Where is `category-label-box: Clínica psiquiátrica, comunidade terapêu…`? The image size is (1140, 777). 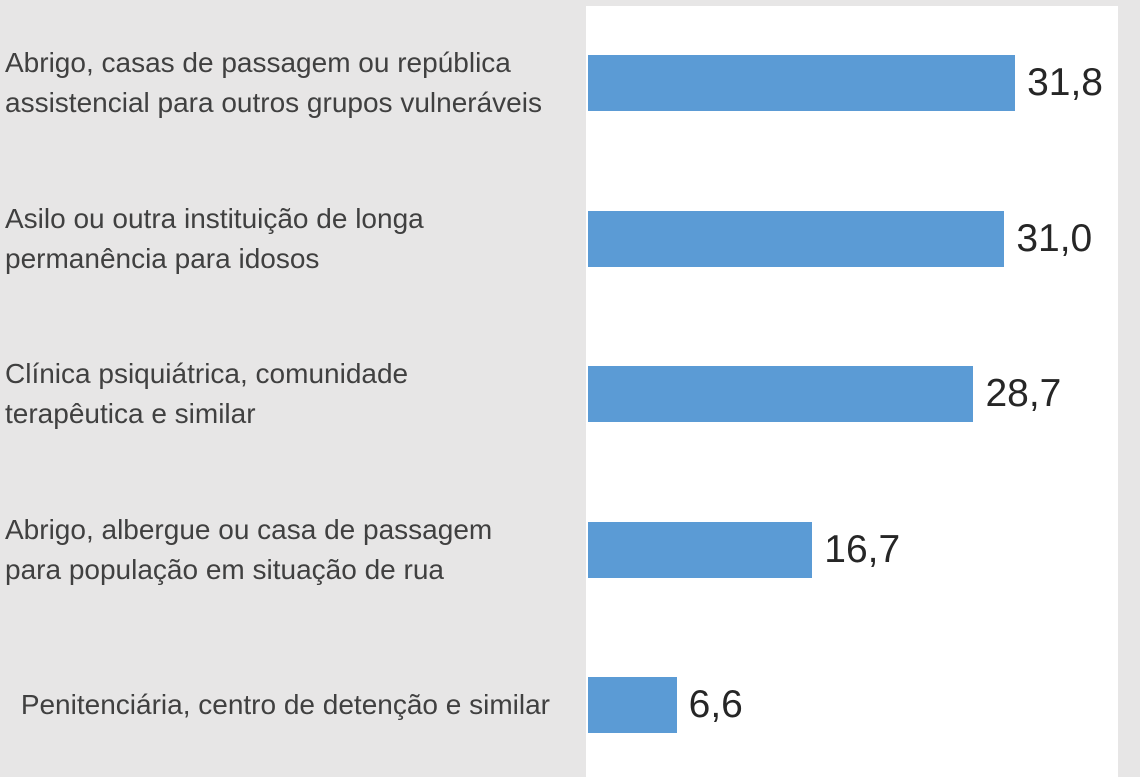
category-label-box: Clínica psiquiátrica, comunidade terapêu… is located at coordinates (275, 394).